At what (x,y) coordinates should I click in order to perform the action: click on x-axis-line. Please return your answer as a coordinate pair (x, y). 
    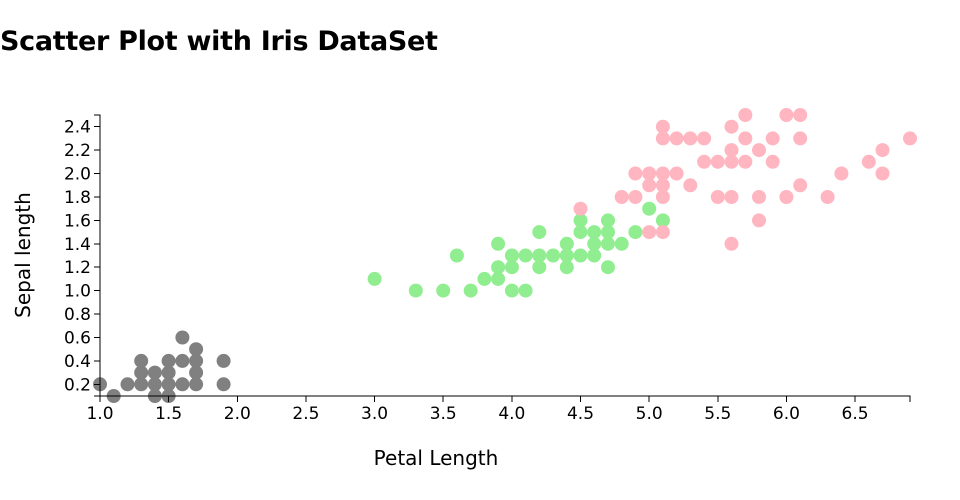
    Looking at the image, I should click on (505, 398).